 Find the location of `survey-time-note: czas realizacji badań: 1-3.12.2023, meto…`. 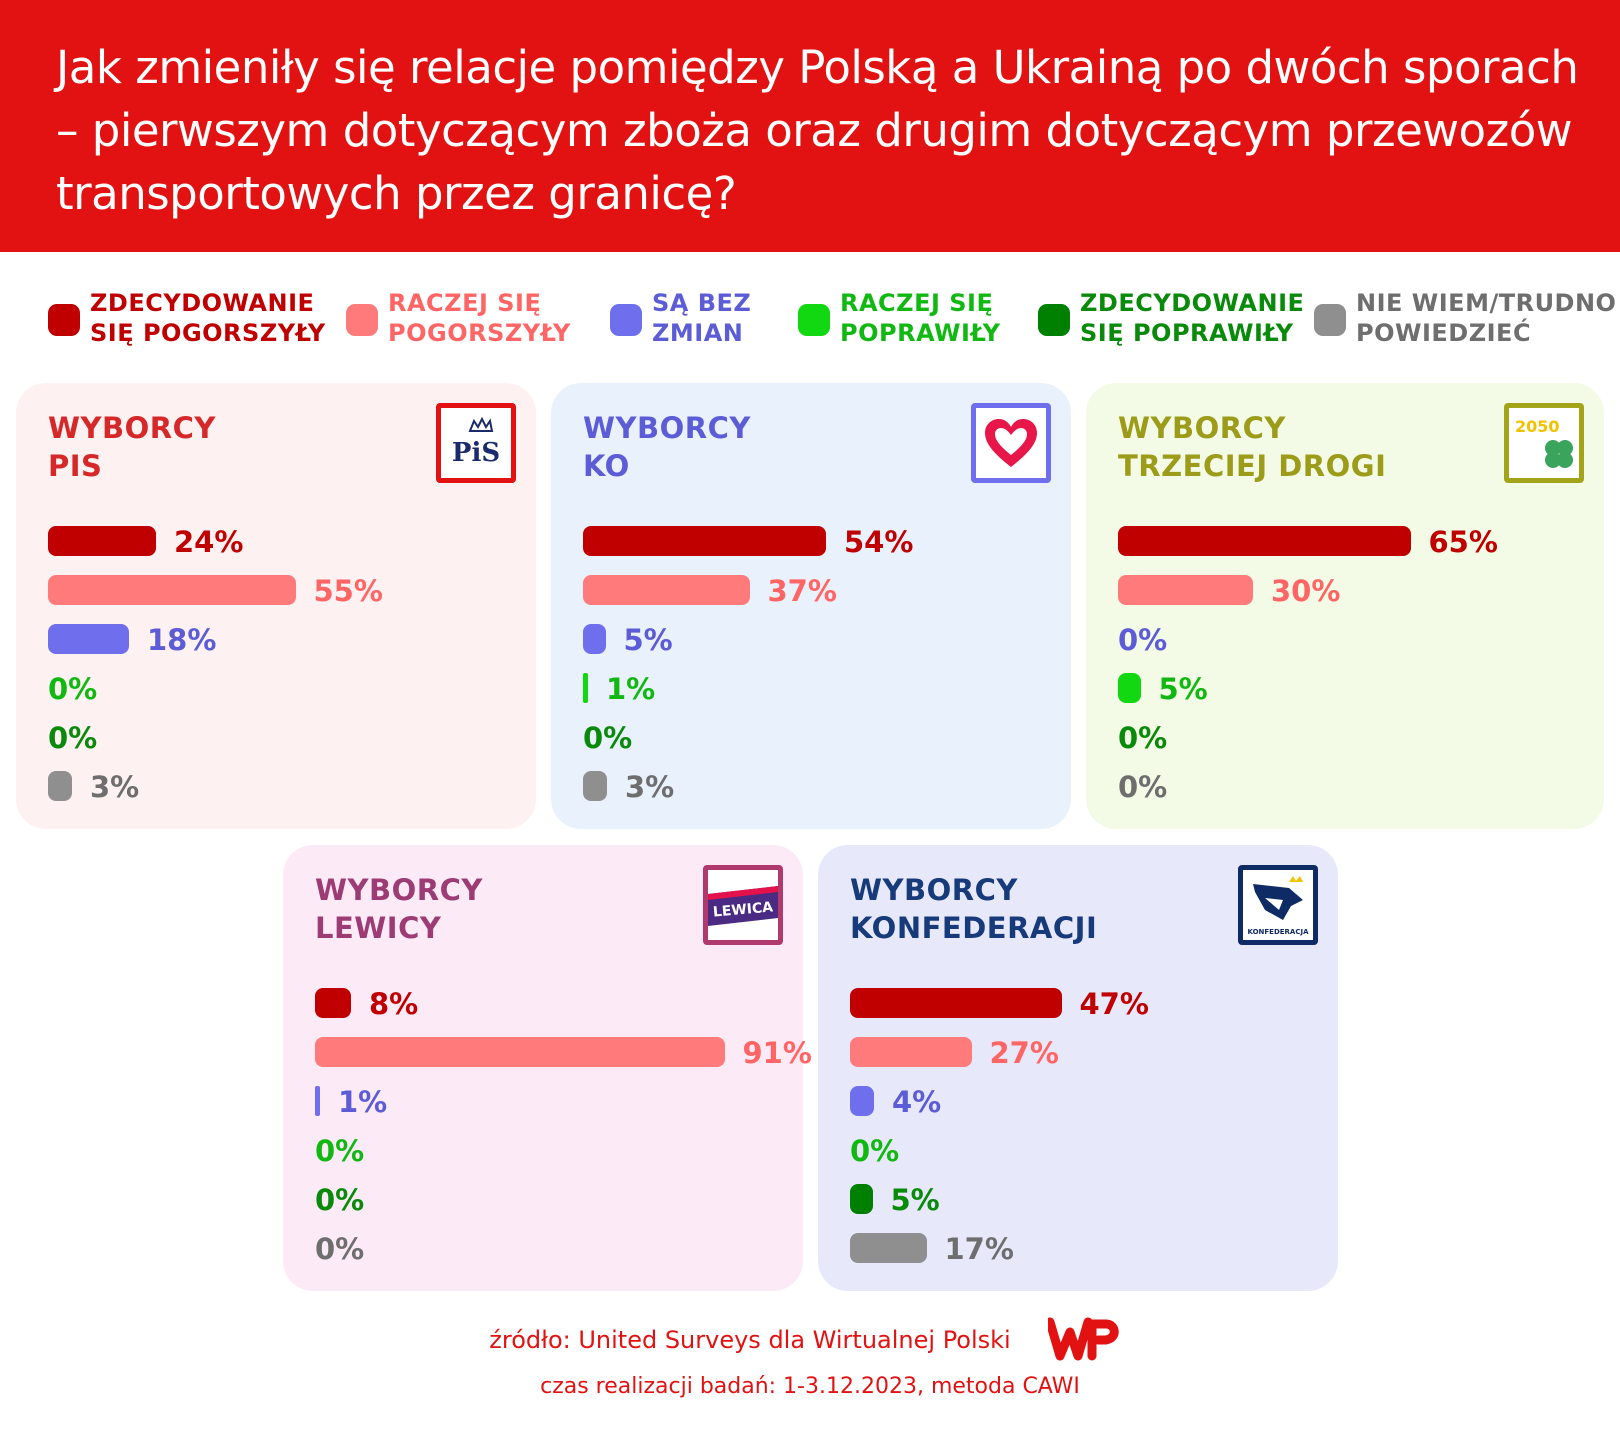

survey-time-note: czas realizacji badań: 1-3.12.2023, meto… is located at coordinates (810, 1386).